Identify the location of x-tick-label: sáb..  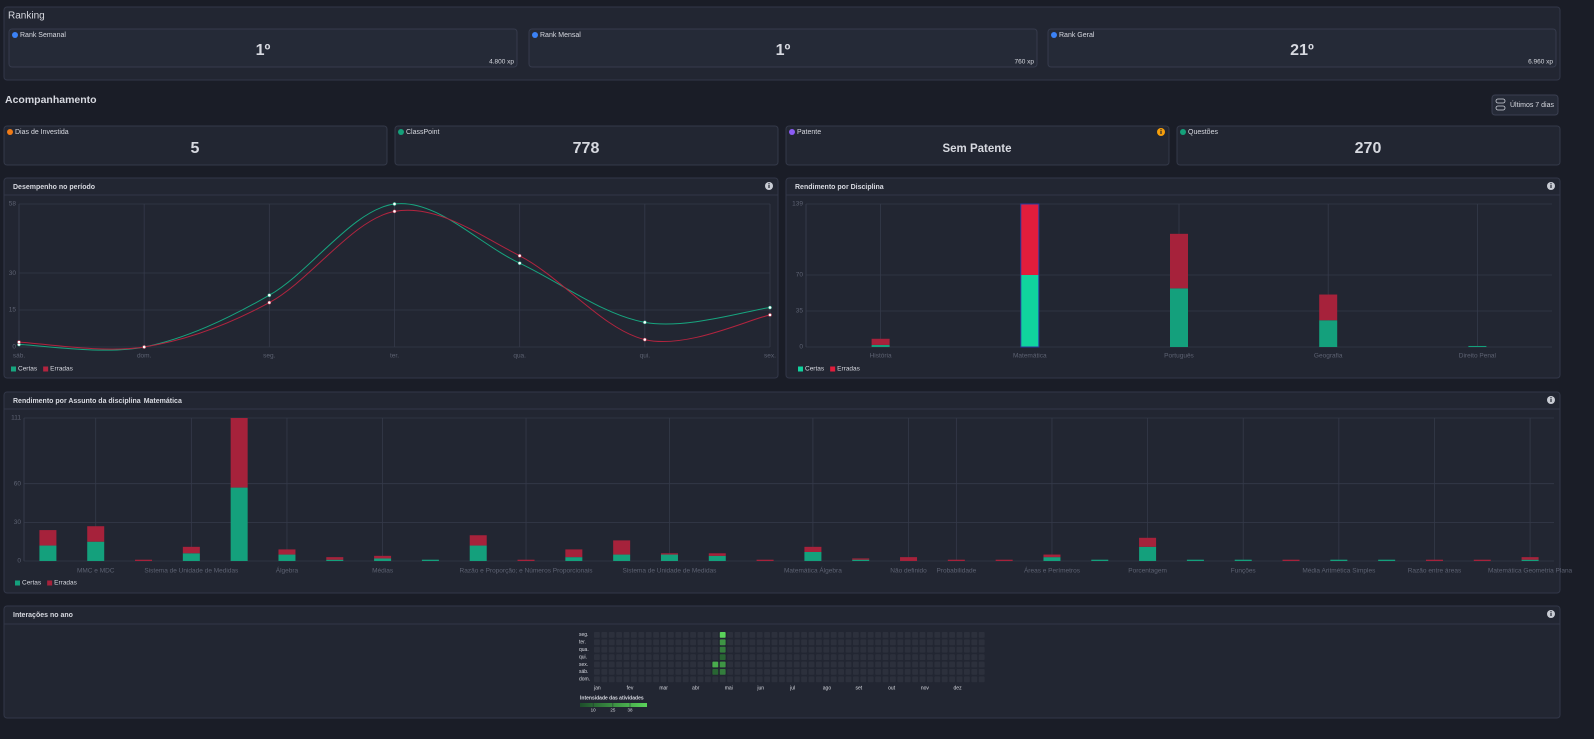
(19, 356).